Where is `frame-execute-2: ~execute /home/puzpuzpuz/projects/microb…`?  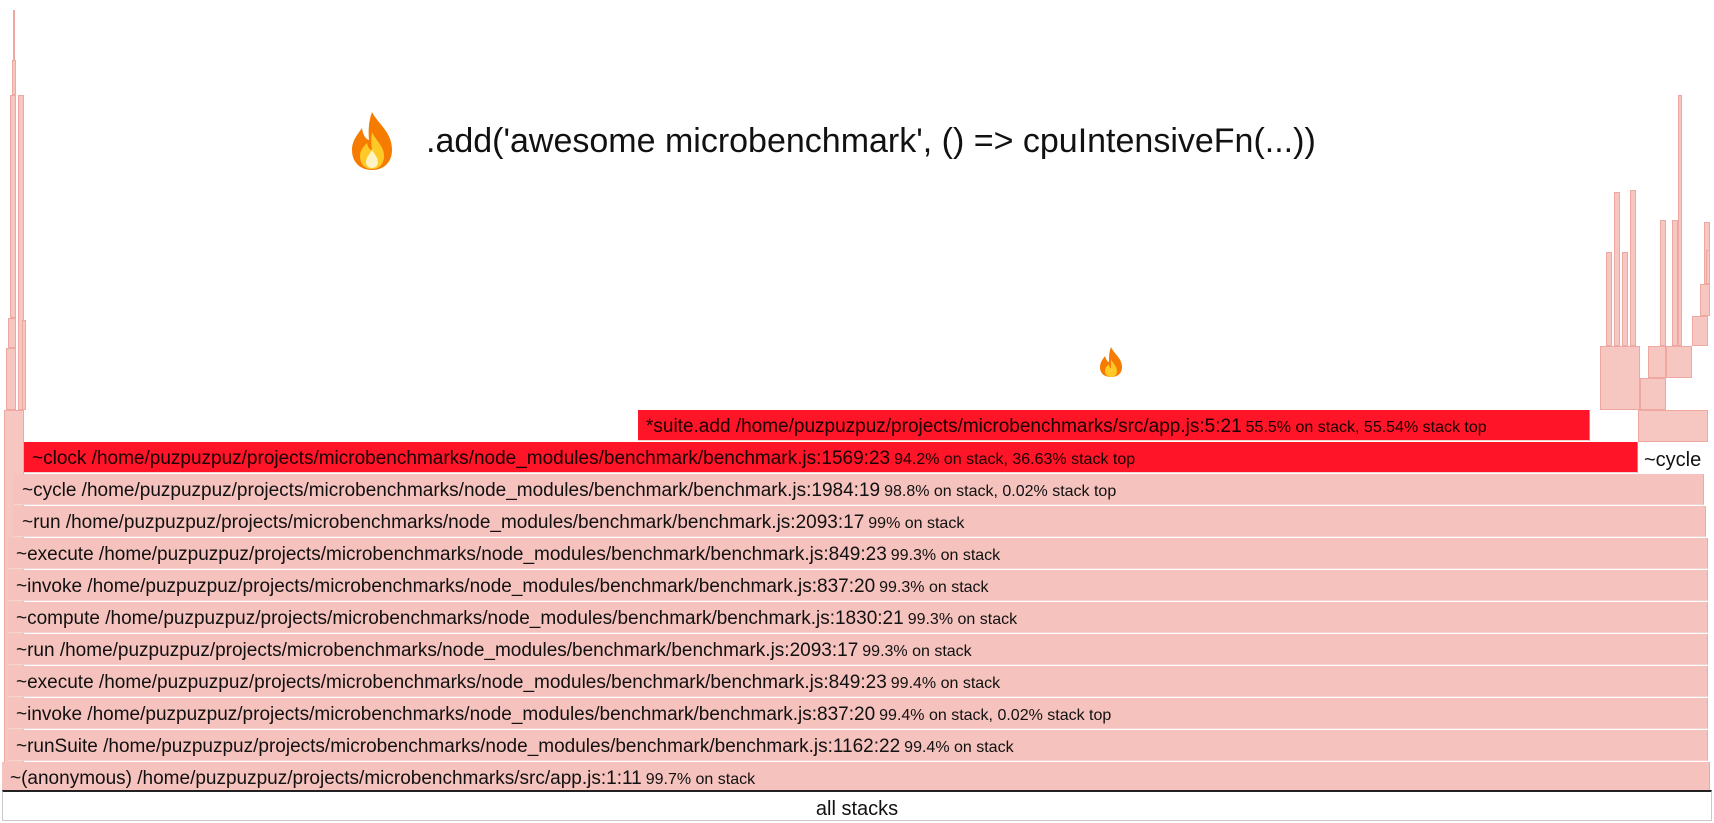
frame-execute-2: ~execute /home/puzpuzpuz/projects/microb… is located at coordinates (858, 681).